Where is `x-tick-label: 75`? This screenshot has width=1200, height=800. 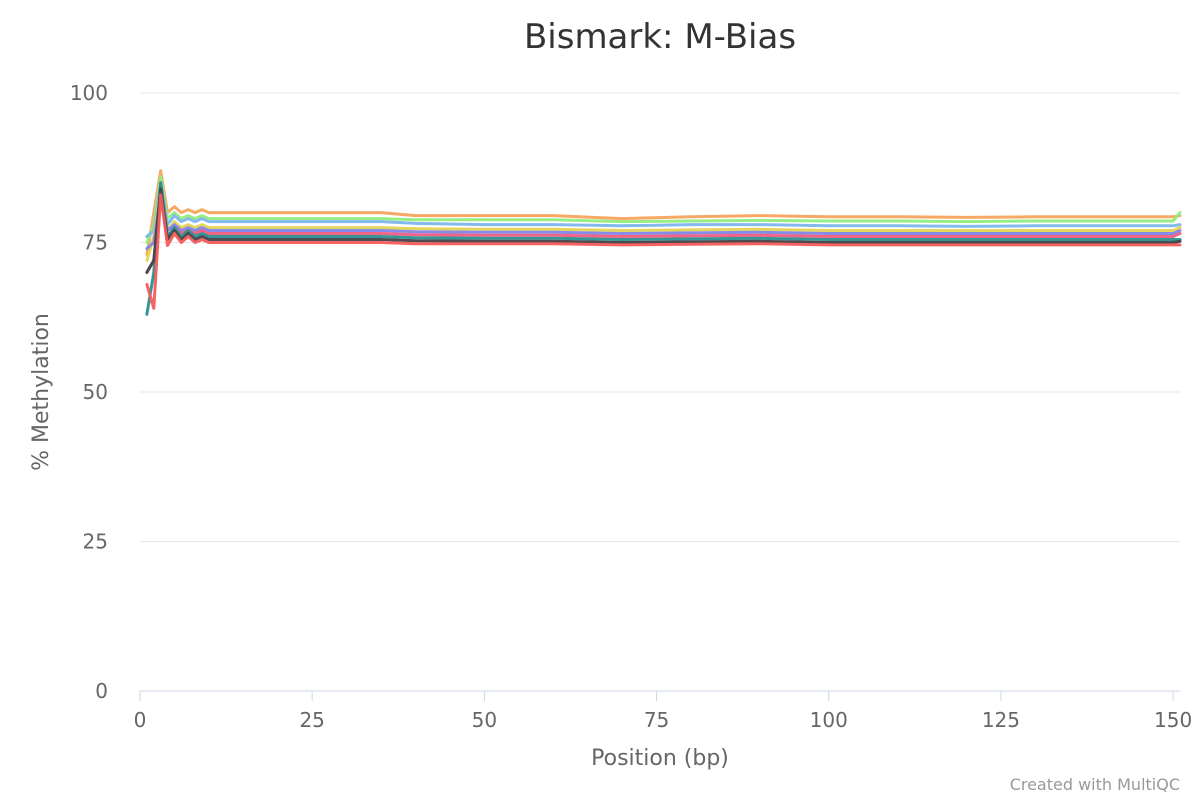
x-tick-label: 75 is located at coordinates (656, 720).